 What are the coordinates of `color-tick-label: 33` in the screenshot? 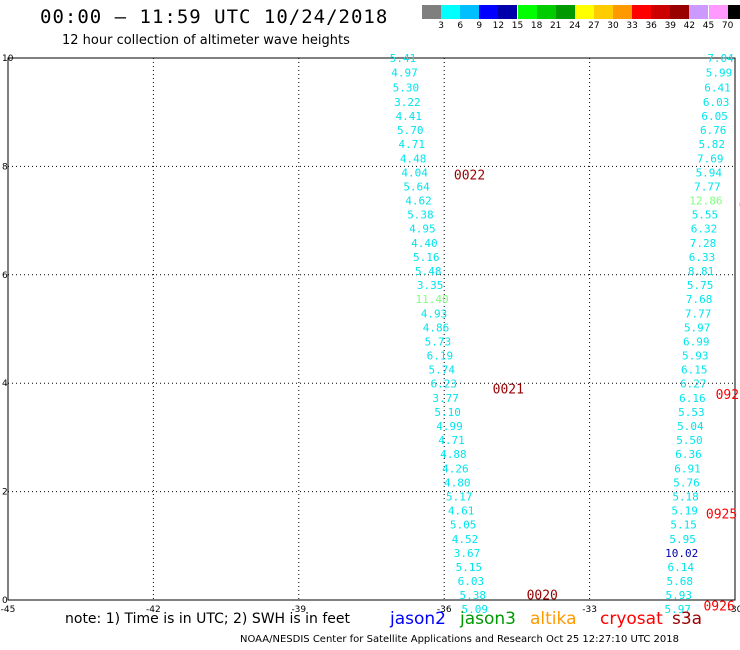 It's located at (632, 26).